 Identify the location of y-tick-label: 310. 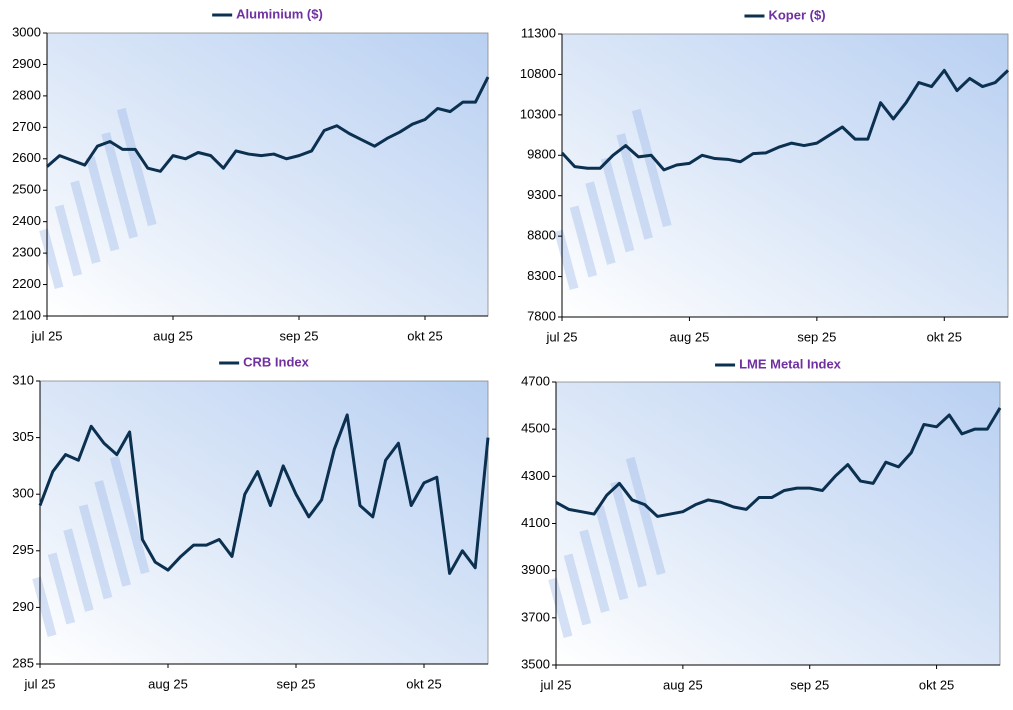
(23, 379).